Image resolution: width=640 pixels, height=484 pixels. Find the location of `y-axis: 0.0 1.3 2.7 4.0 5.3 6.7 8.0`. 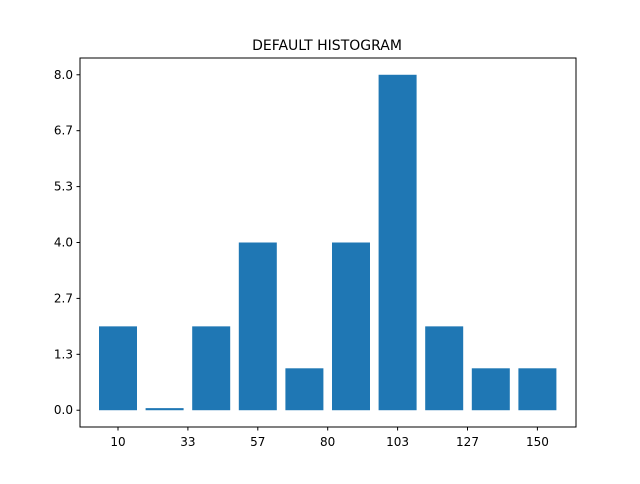

y-axis: 0.0 1.3 2.7 4.0 5.3 6.7 8.0 is located at coordinates (67, 242).